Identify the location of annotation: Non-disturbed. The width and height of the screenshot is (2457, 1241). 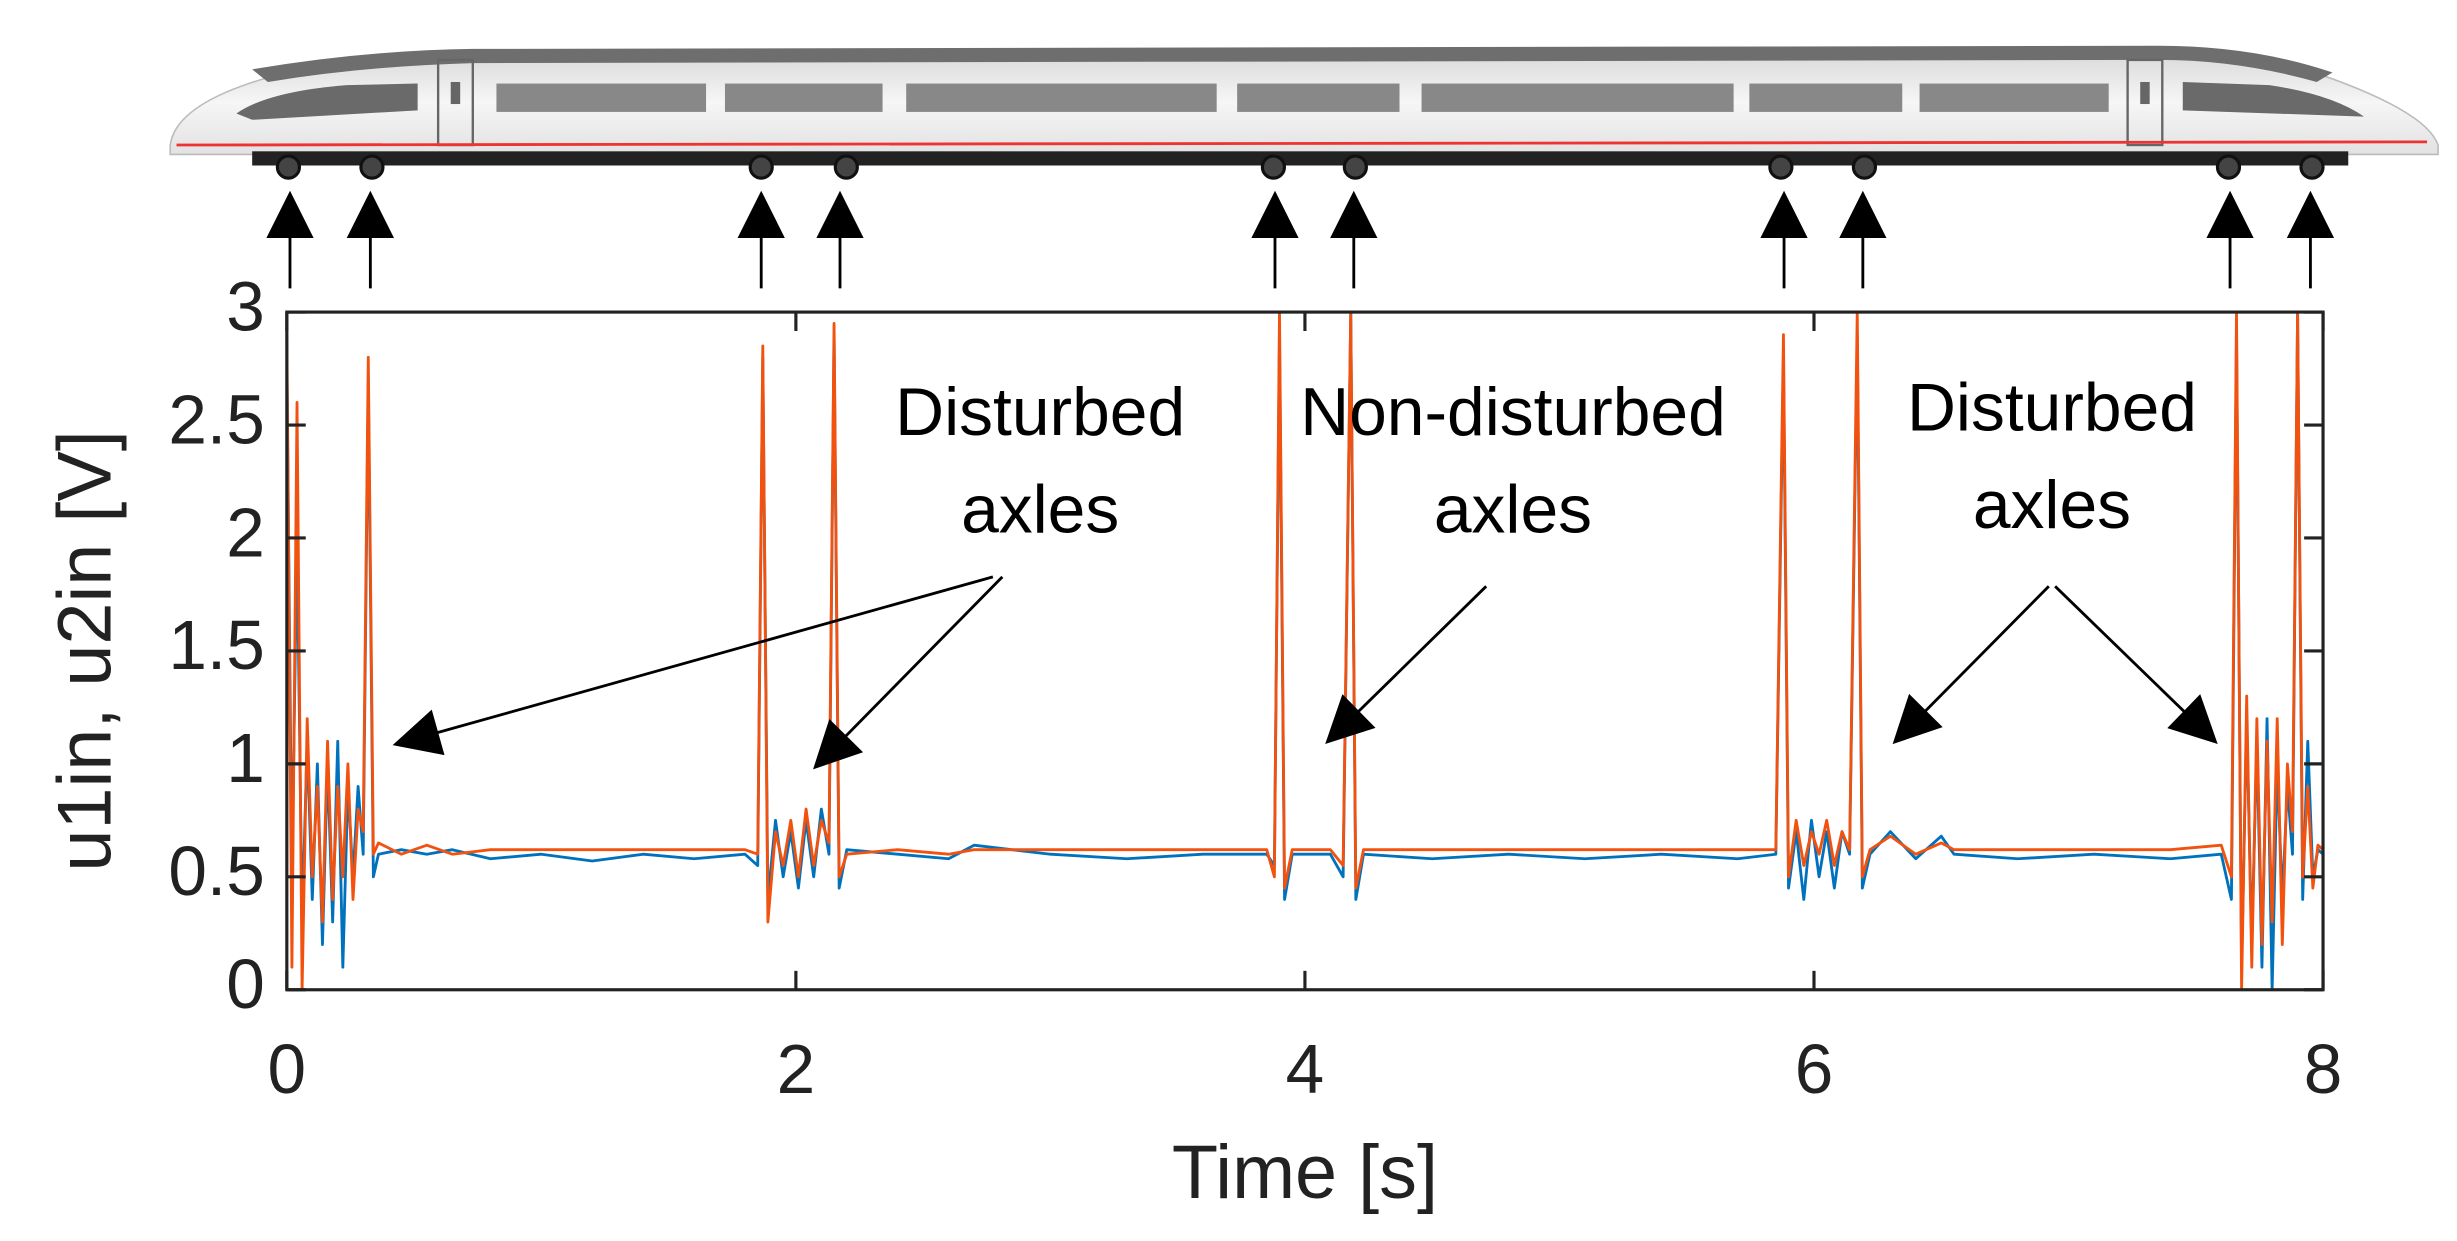
(1513, 412).